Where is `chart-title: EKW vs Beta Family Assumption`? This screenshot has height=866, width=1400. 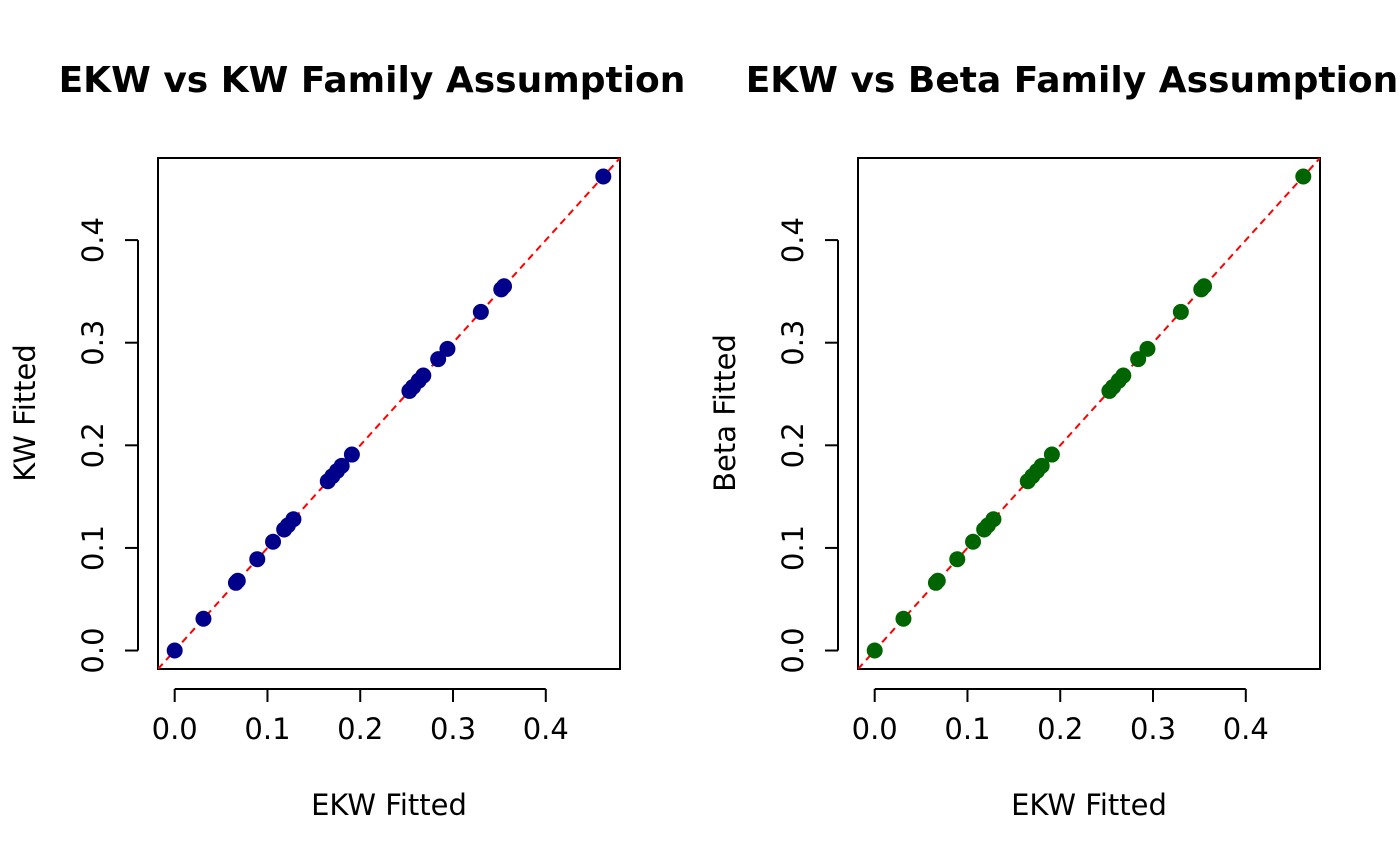 chart-title: EKW vs Beta Family Assumption is located at coordinates (1072, 80).